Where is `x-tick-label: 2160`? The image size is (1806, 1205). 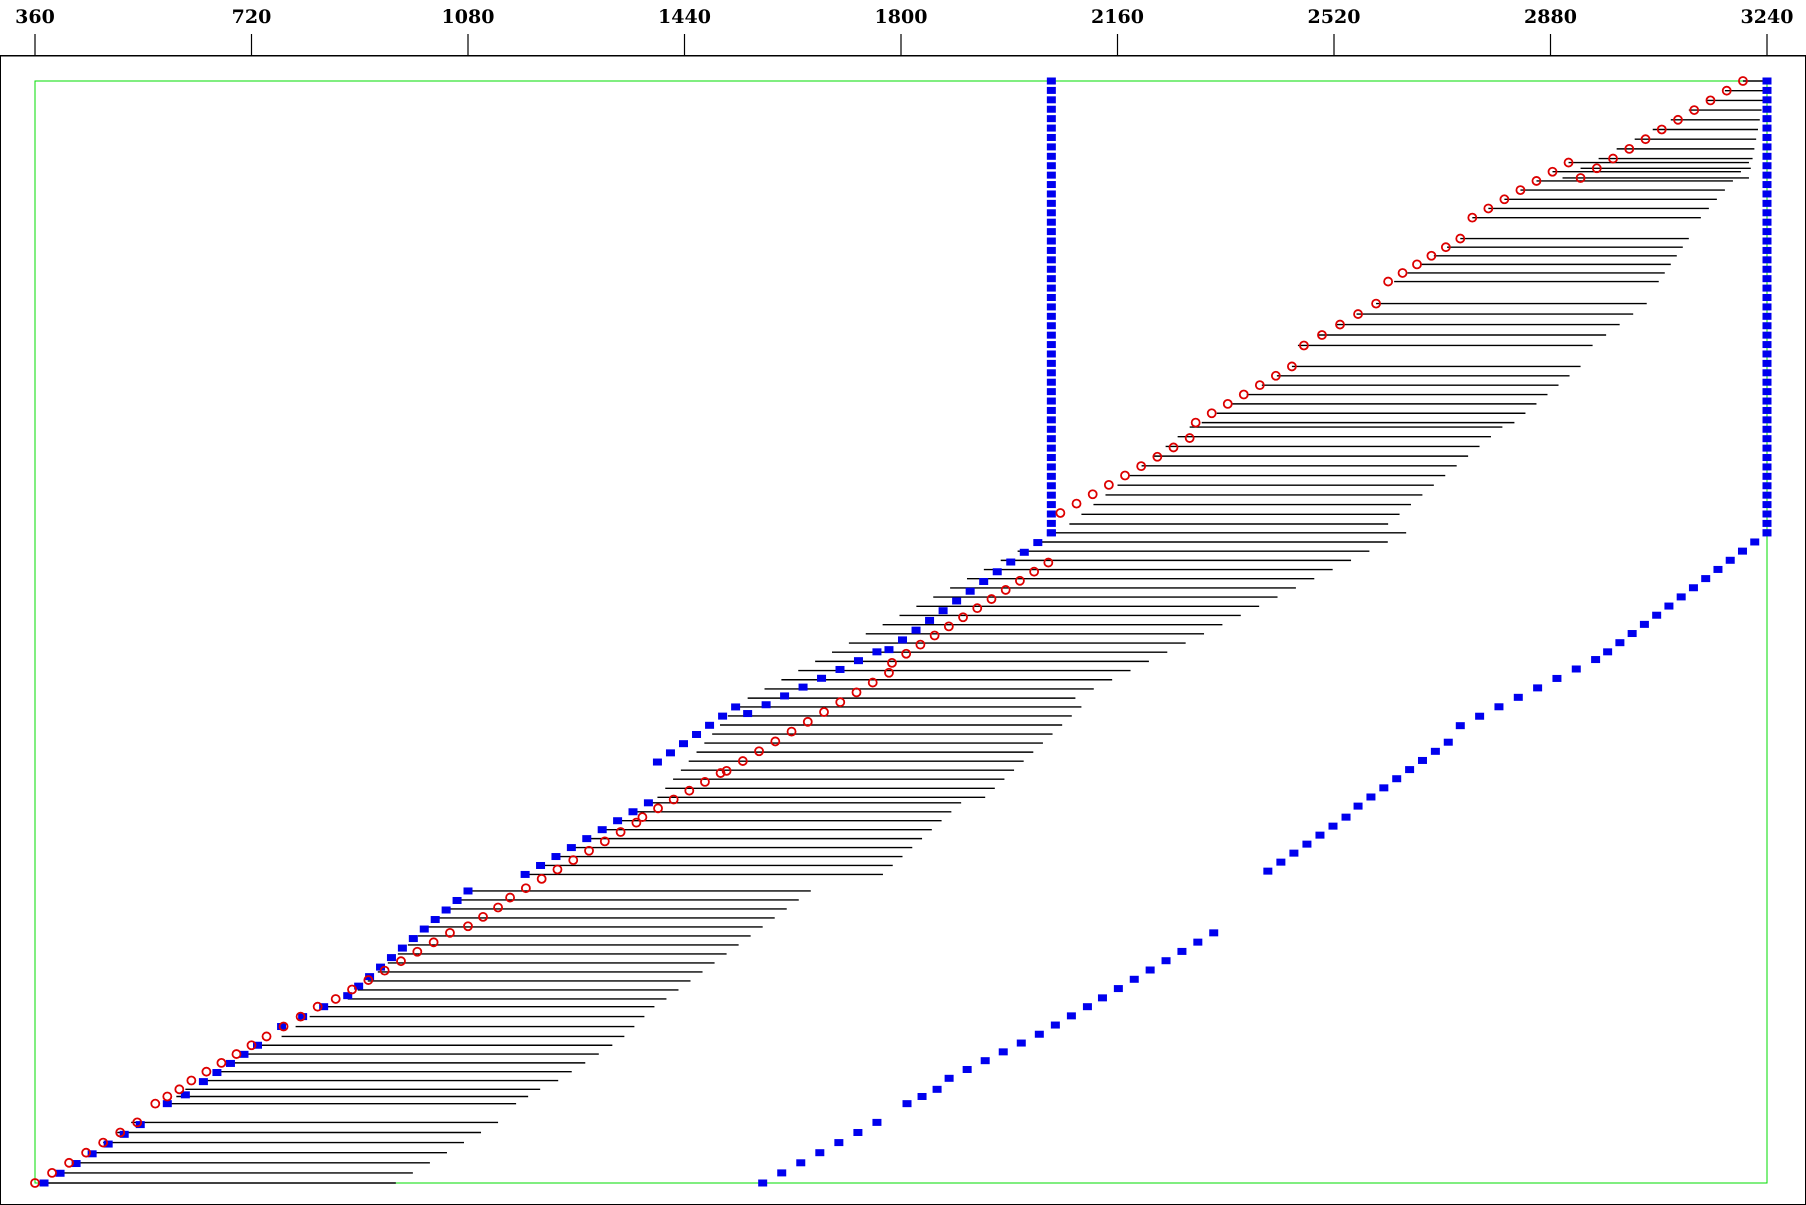
x-tick-label: 2160 is located at coordinates (1117, 17).